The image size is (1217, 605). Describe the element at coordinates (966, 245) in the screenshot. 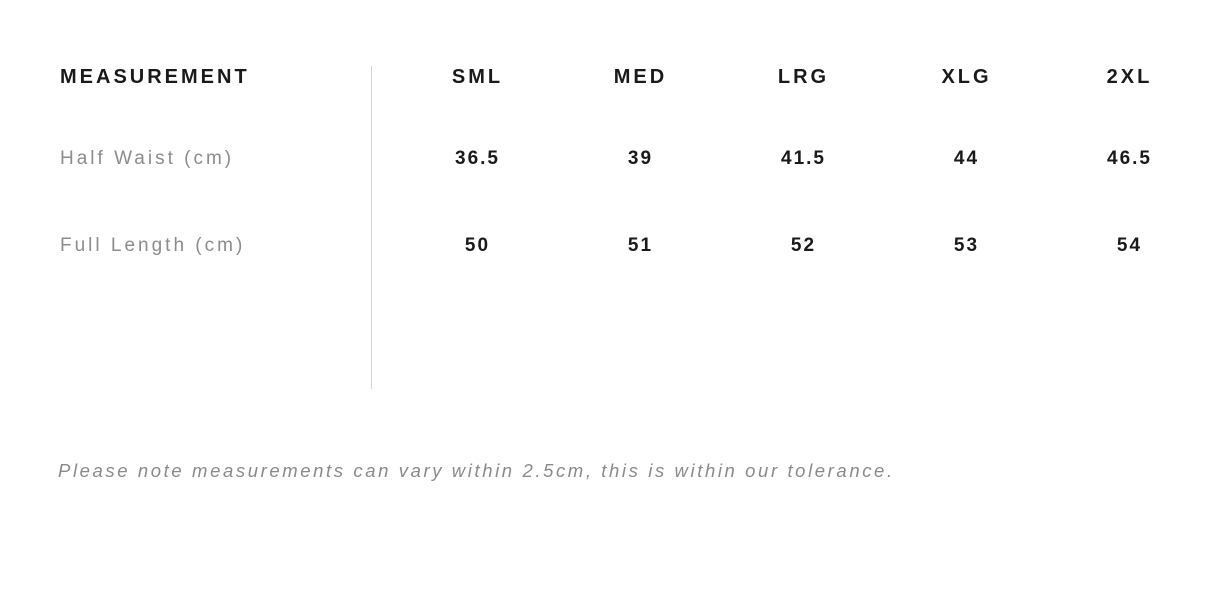

I see `full-length-xlg-value: 53` at that location.